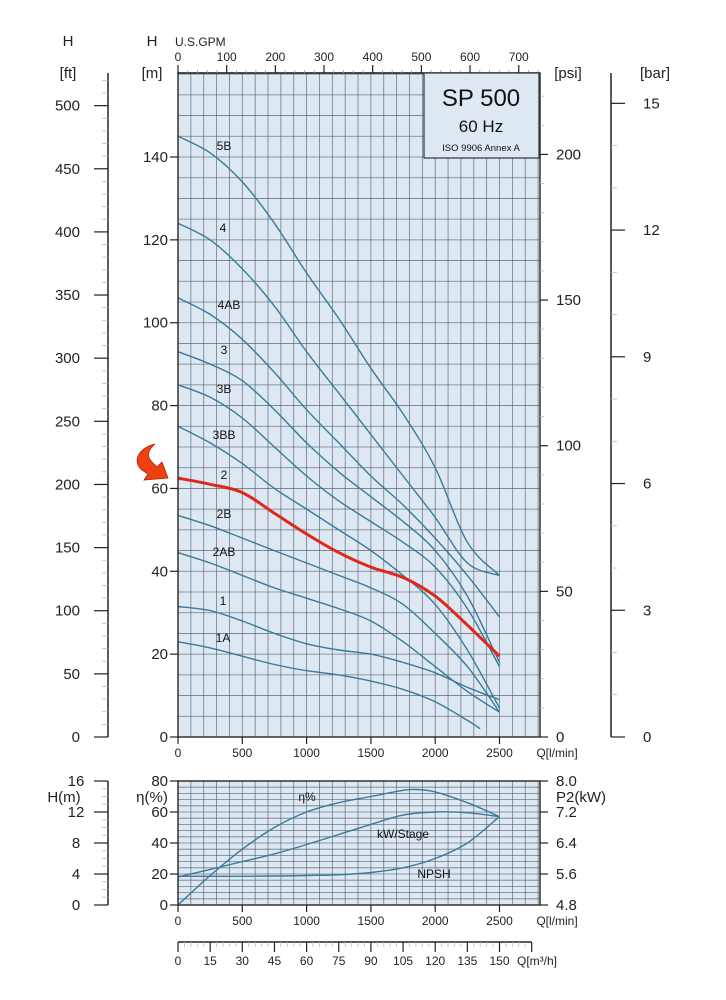 This screenshot has width=726, height=1000. Describe the element at coordinates (307, 797) in the screenshot. I see `curve-label-eta: η%` at that location.